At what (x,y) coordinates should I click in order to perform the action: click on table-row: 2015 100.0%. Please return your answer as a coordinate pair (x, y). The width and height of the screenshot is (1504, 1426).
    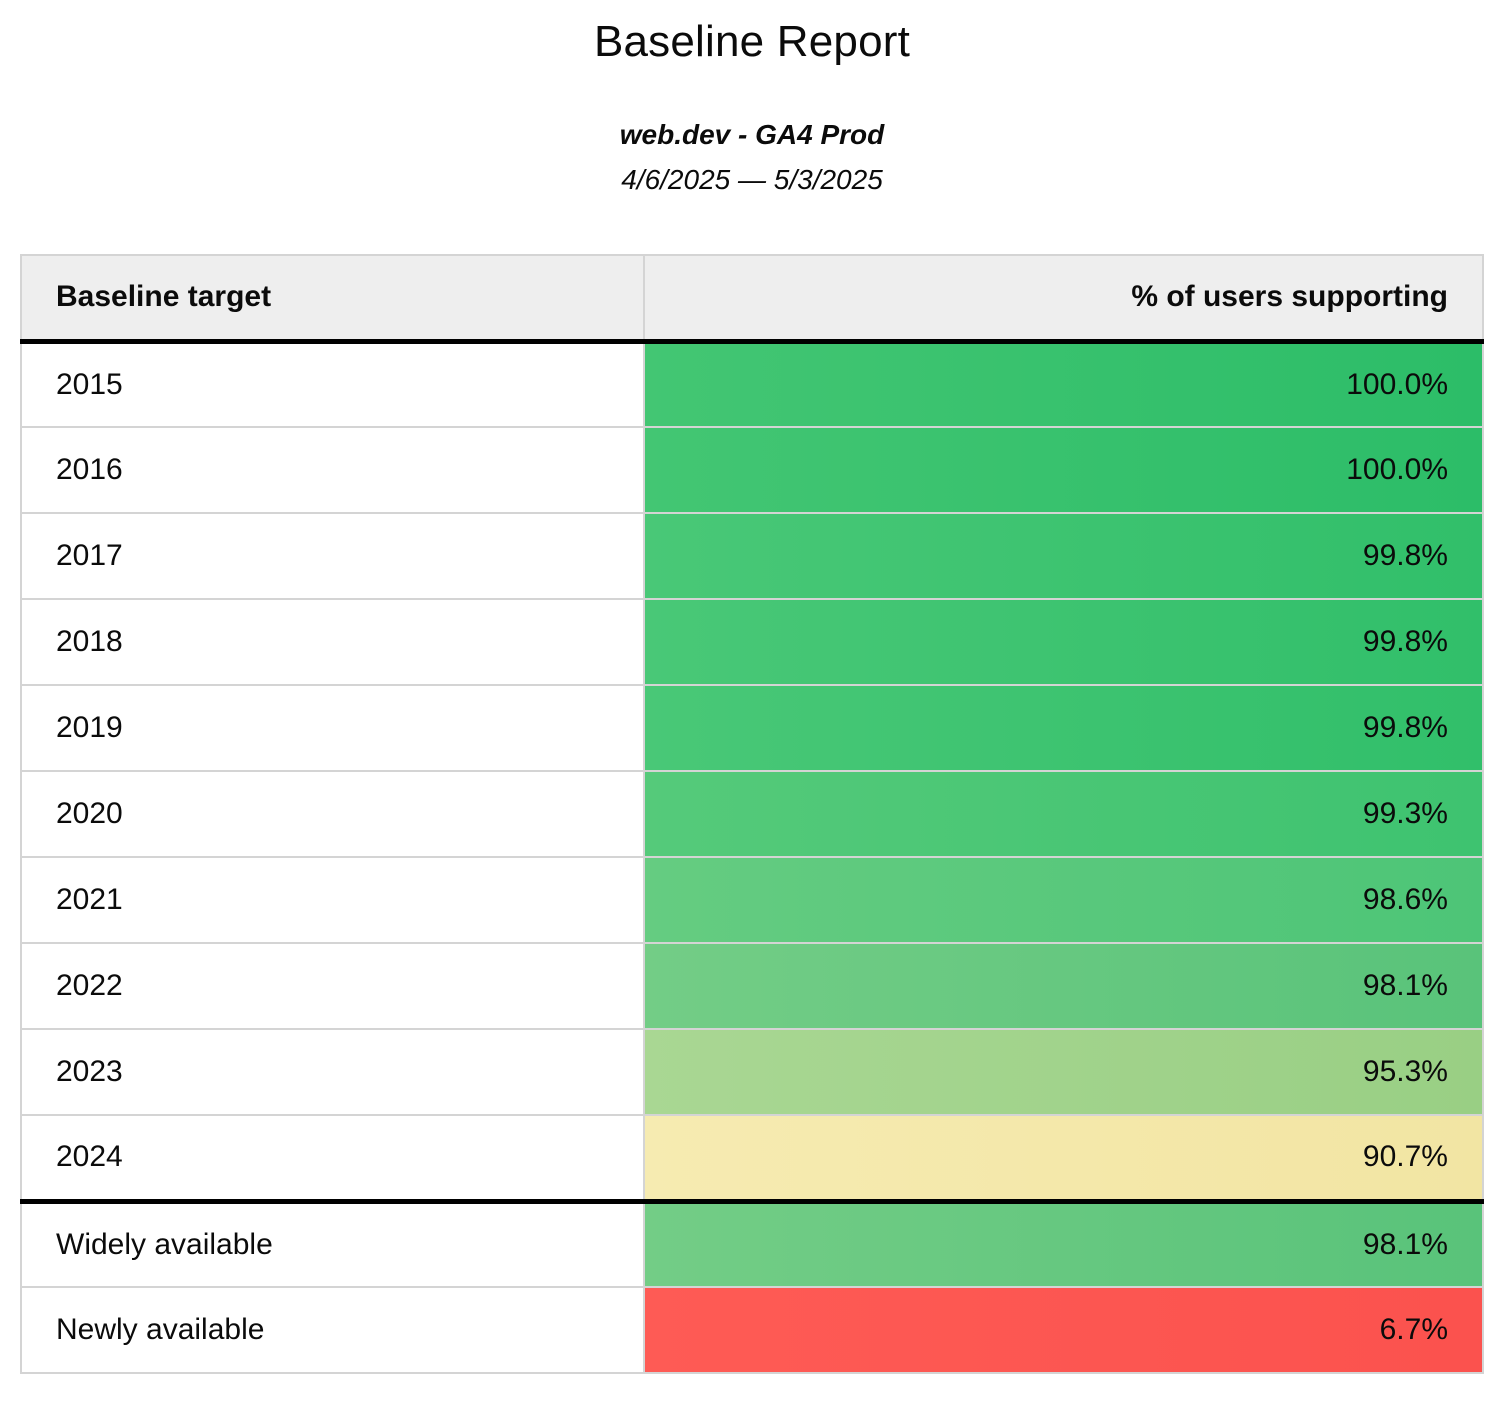
    Looking at the image, I should click on (752, 384).